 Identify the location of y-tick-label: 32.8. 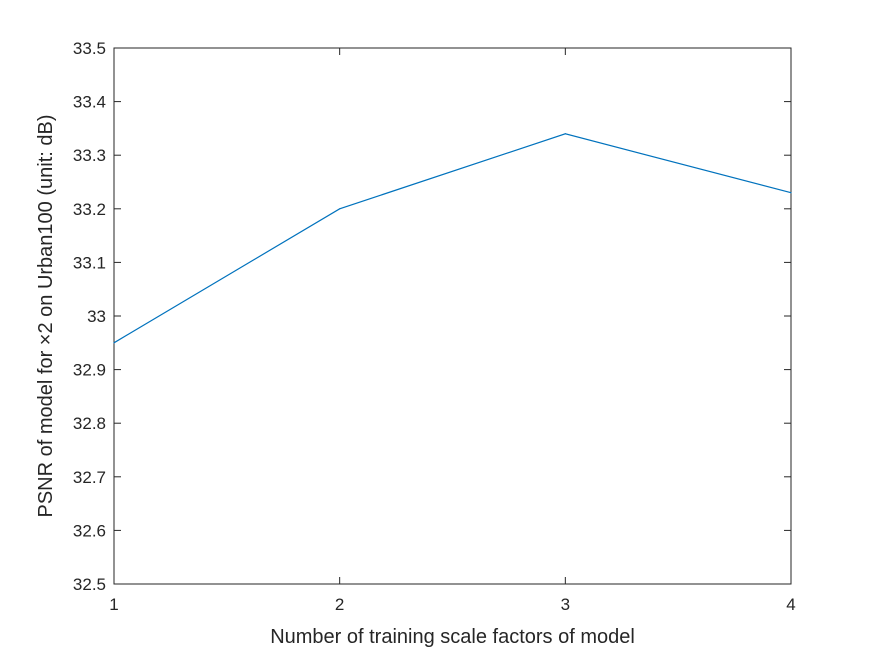
(89, 423).